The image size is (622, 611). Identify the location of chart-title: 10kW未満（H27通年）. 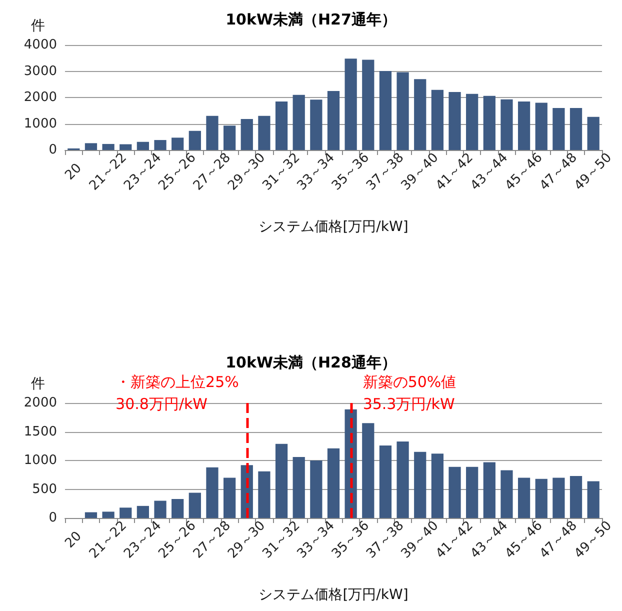
(311, 19).